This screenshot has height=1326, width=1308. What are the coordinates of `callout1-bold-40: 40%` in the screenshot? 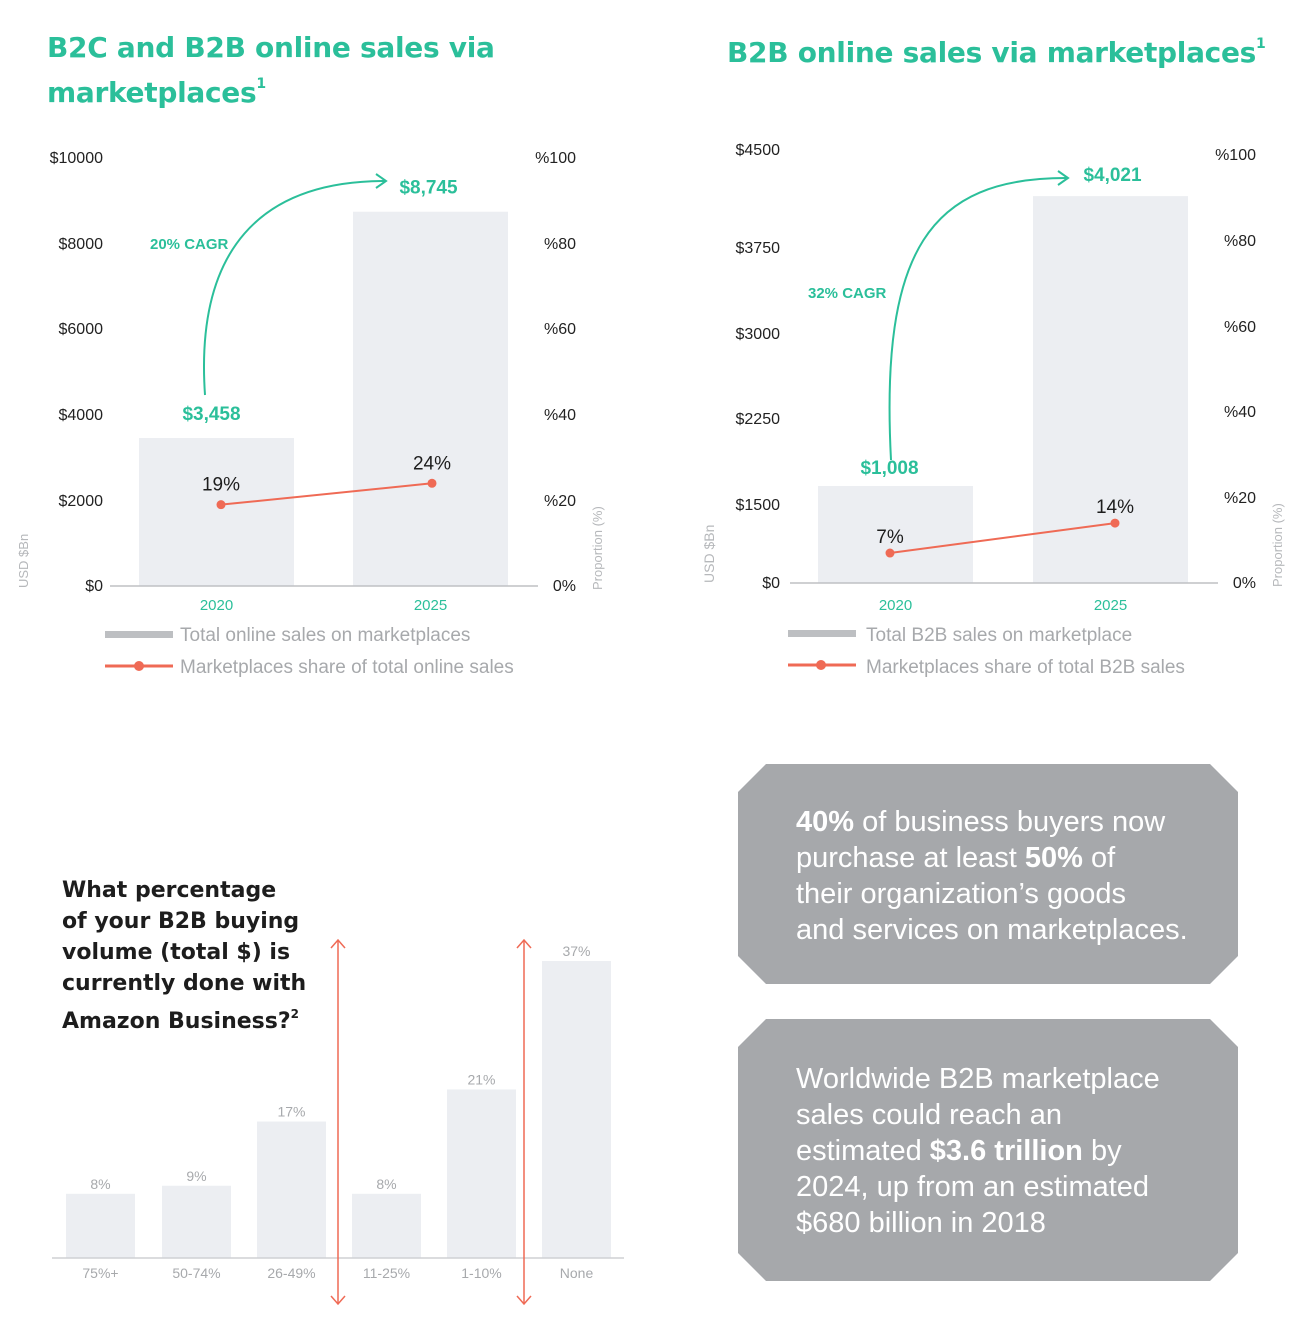 It's located at (825, 822).